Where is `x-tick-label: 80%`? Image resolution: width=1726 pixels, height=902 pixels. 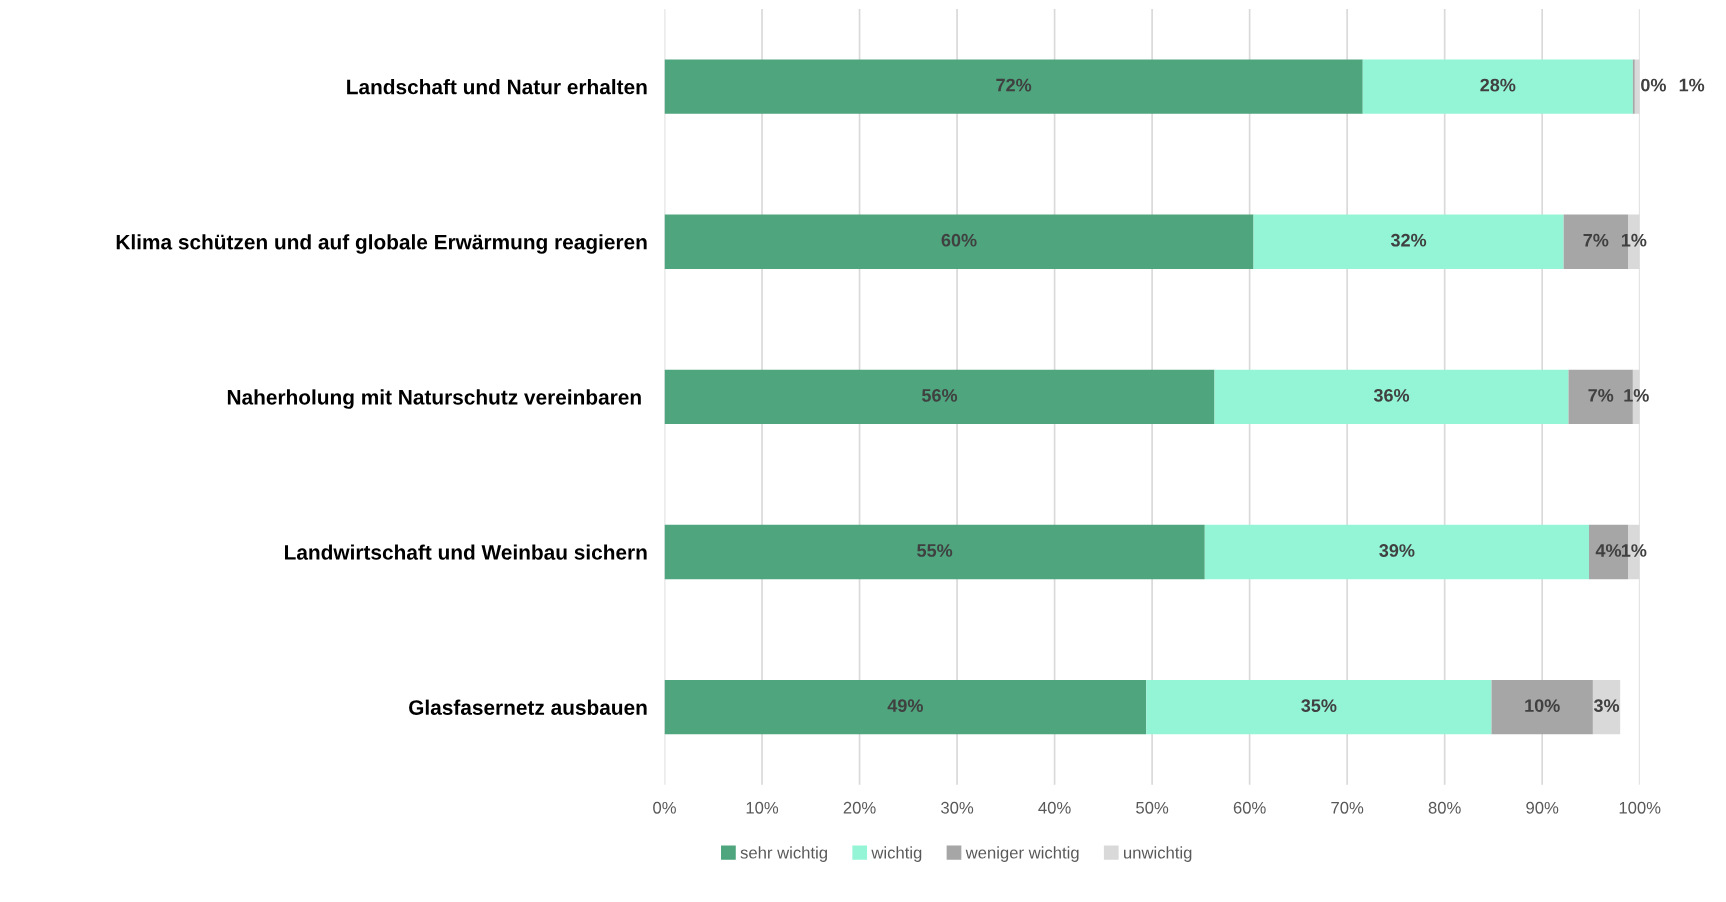 x-tick-label: 80% is located at coordinates (1444, 807).